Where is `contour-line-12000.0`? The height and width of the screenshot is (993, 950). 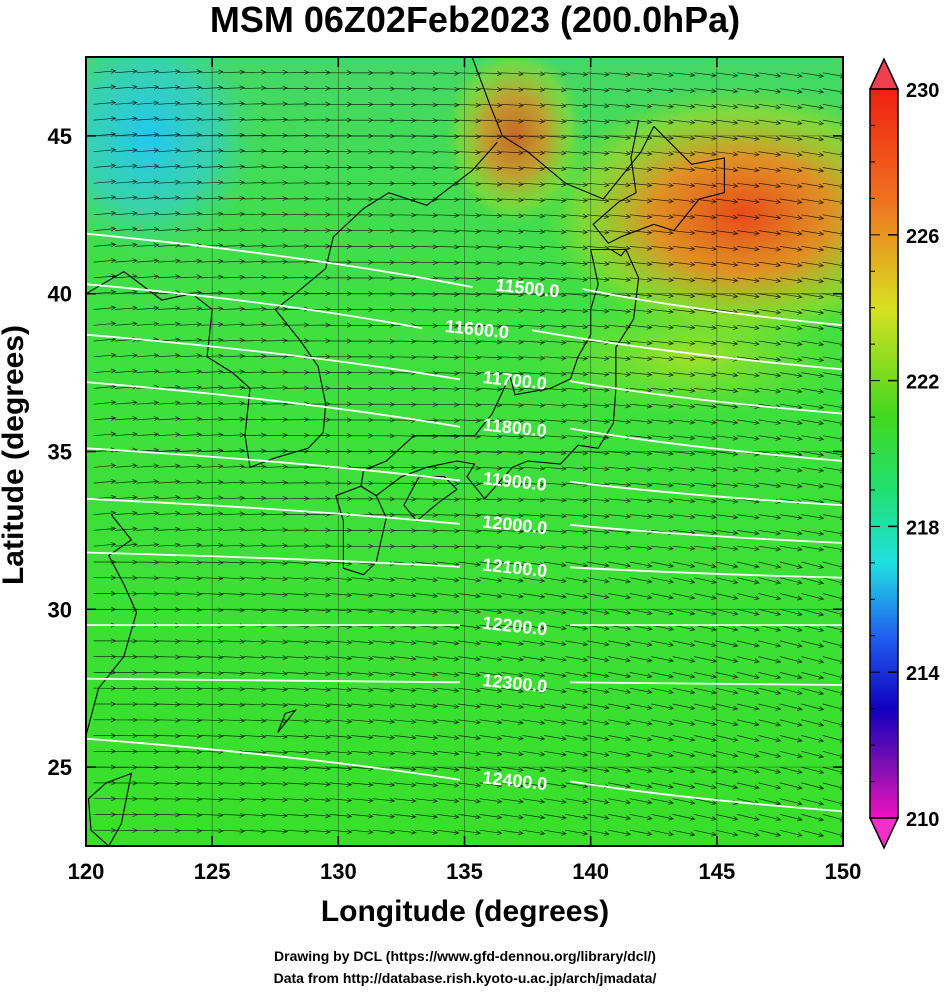
contour-line-12000.0 is located at coordinates (464, 520).